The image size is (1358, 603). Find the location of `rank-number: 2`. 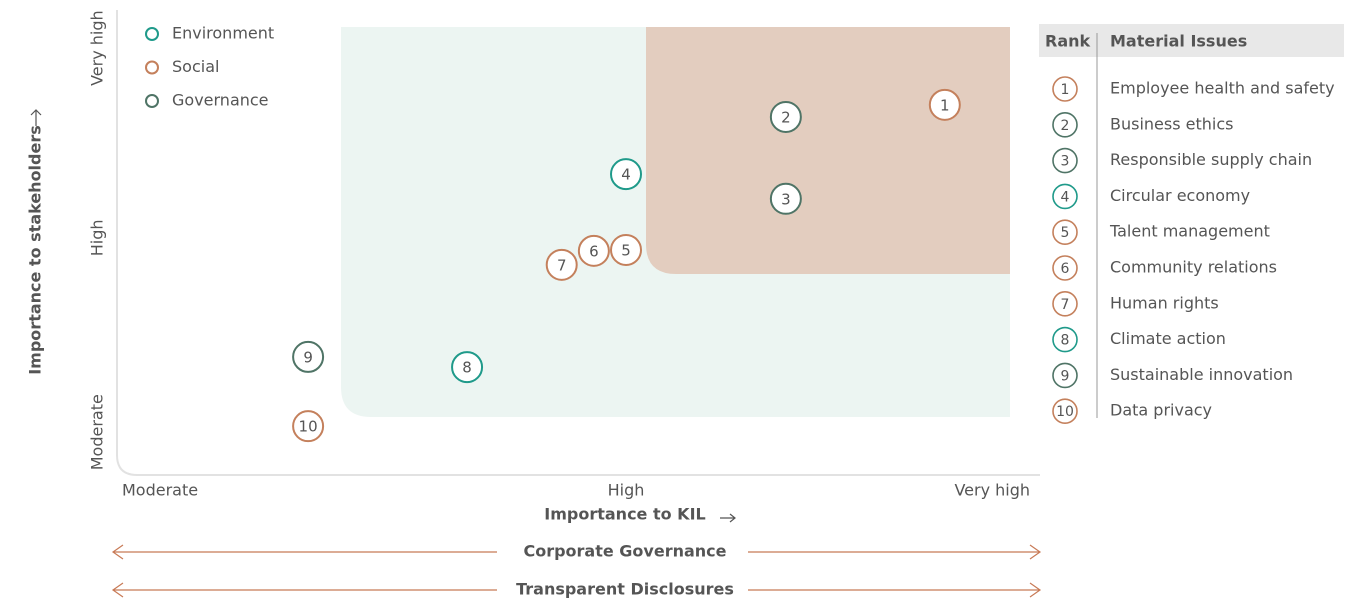

rank-number: 2 is located at coordinates (1065, 126).